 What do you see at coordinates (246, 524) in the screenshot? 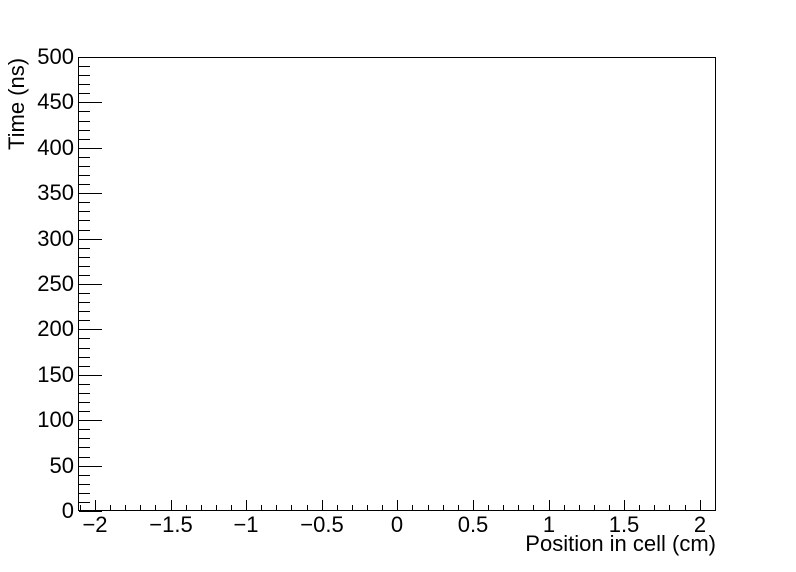
I see `x-tick-label: −1` at bounding box center [246, 524].